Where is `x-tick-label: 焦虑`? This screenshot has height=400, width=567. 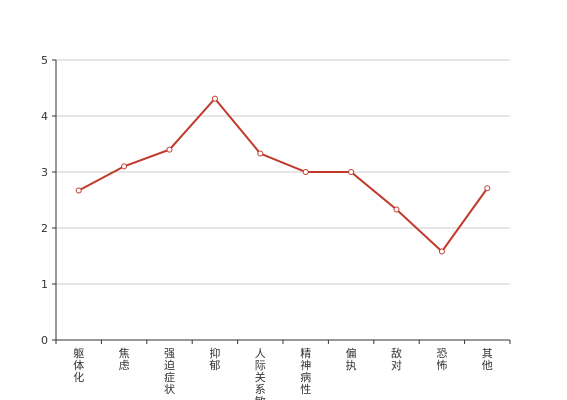 x-tick-label: 焦虑 is located at coordinates (124, 359).